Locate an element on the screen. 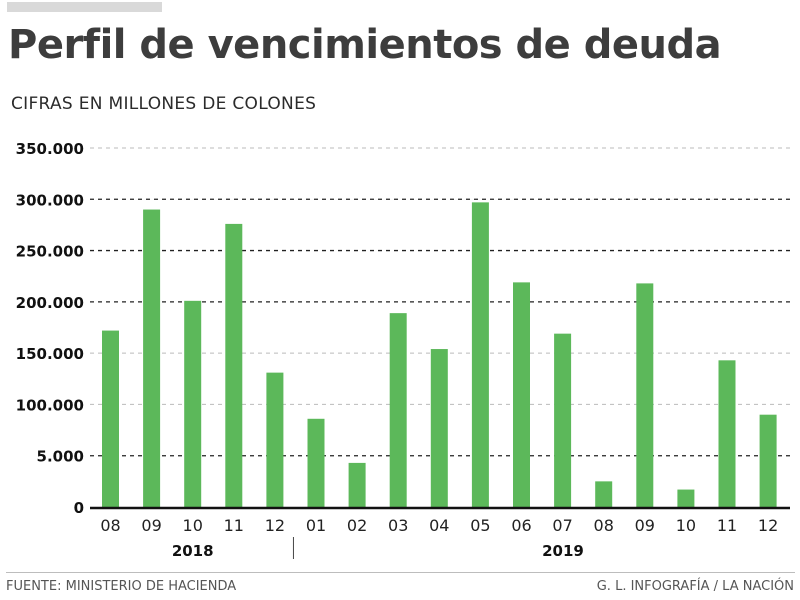 This screenshot has height=600, width=800. chart-subtitle: CIFRAS EN MILLONES DE COLONES is located at coordinates (164, 104).